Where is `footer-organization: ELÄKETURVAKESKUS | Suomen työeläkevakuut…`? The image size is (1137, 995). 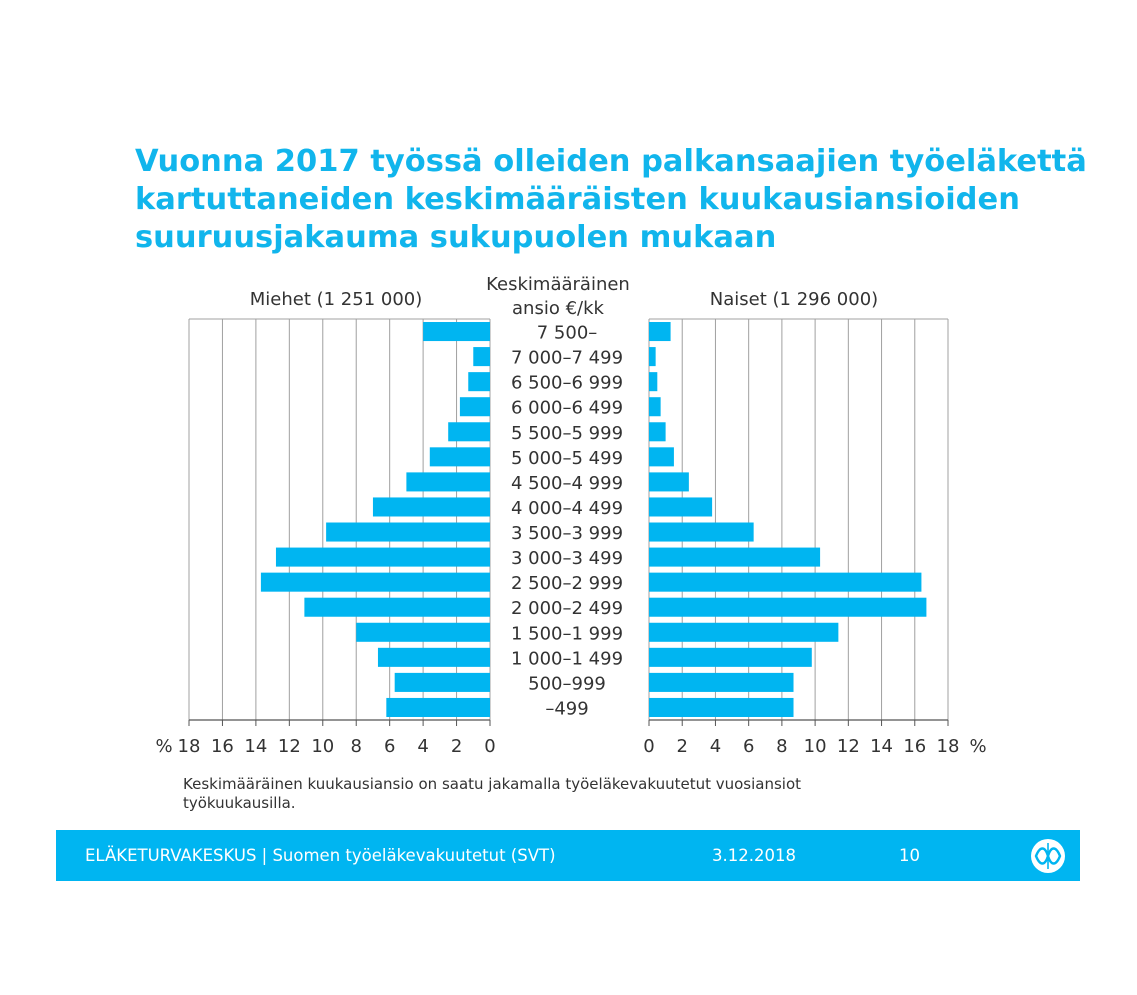 footer-organization: ELÄKETURVAKESKUS | Suomen työeläkevakuut… is located at coordinates (320, 855).